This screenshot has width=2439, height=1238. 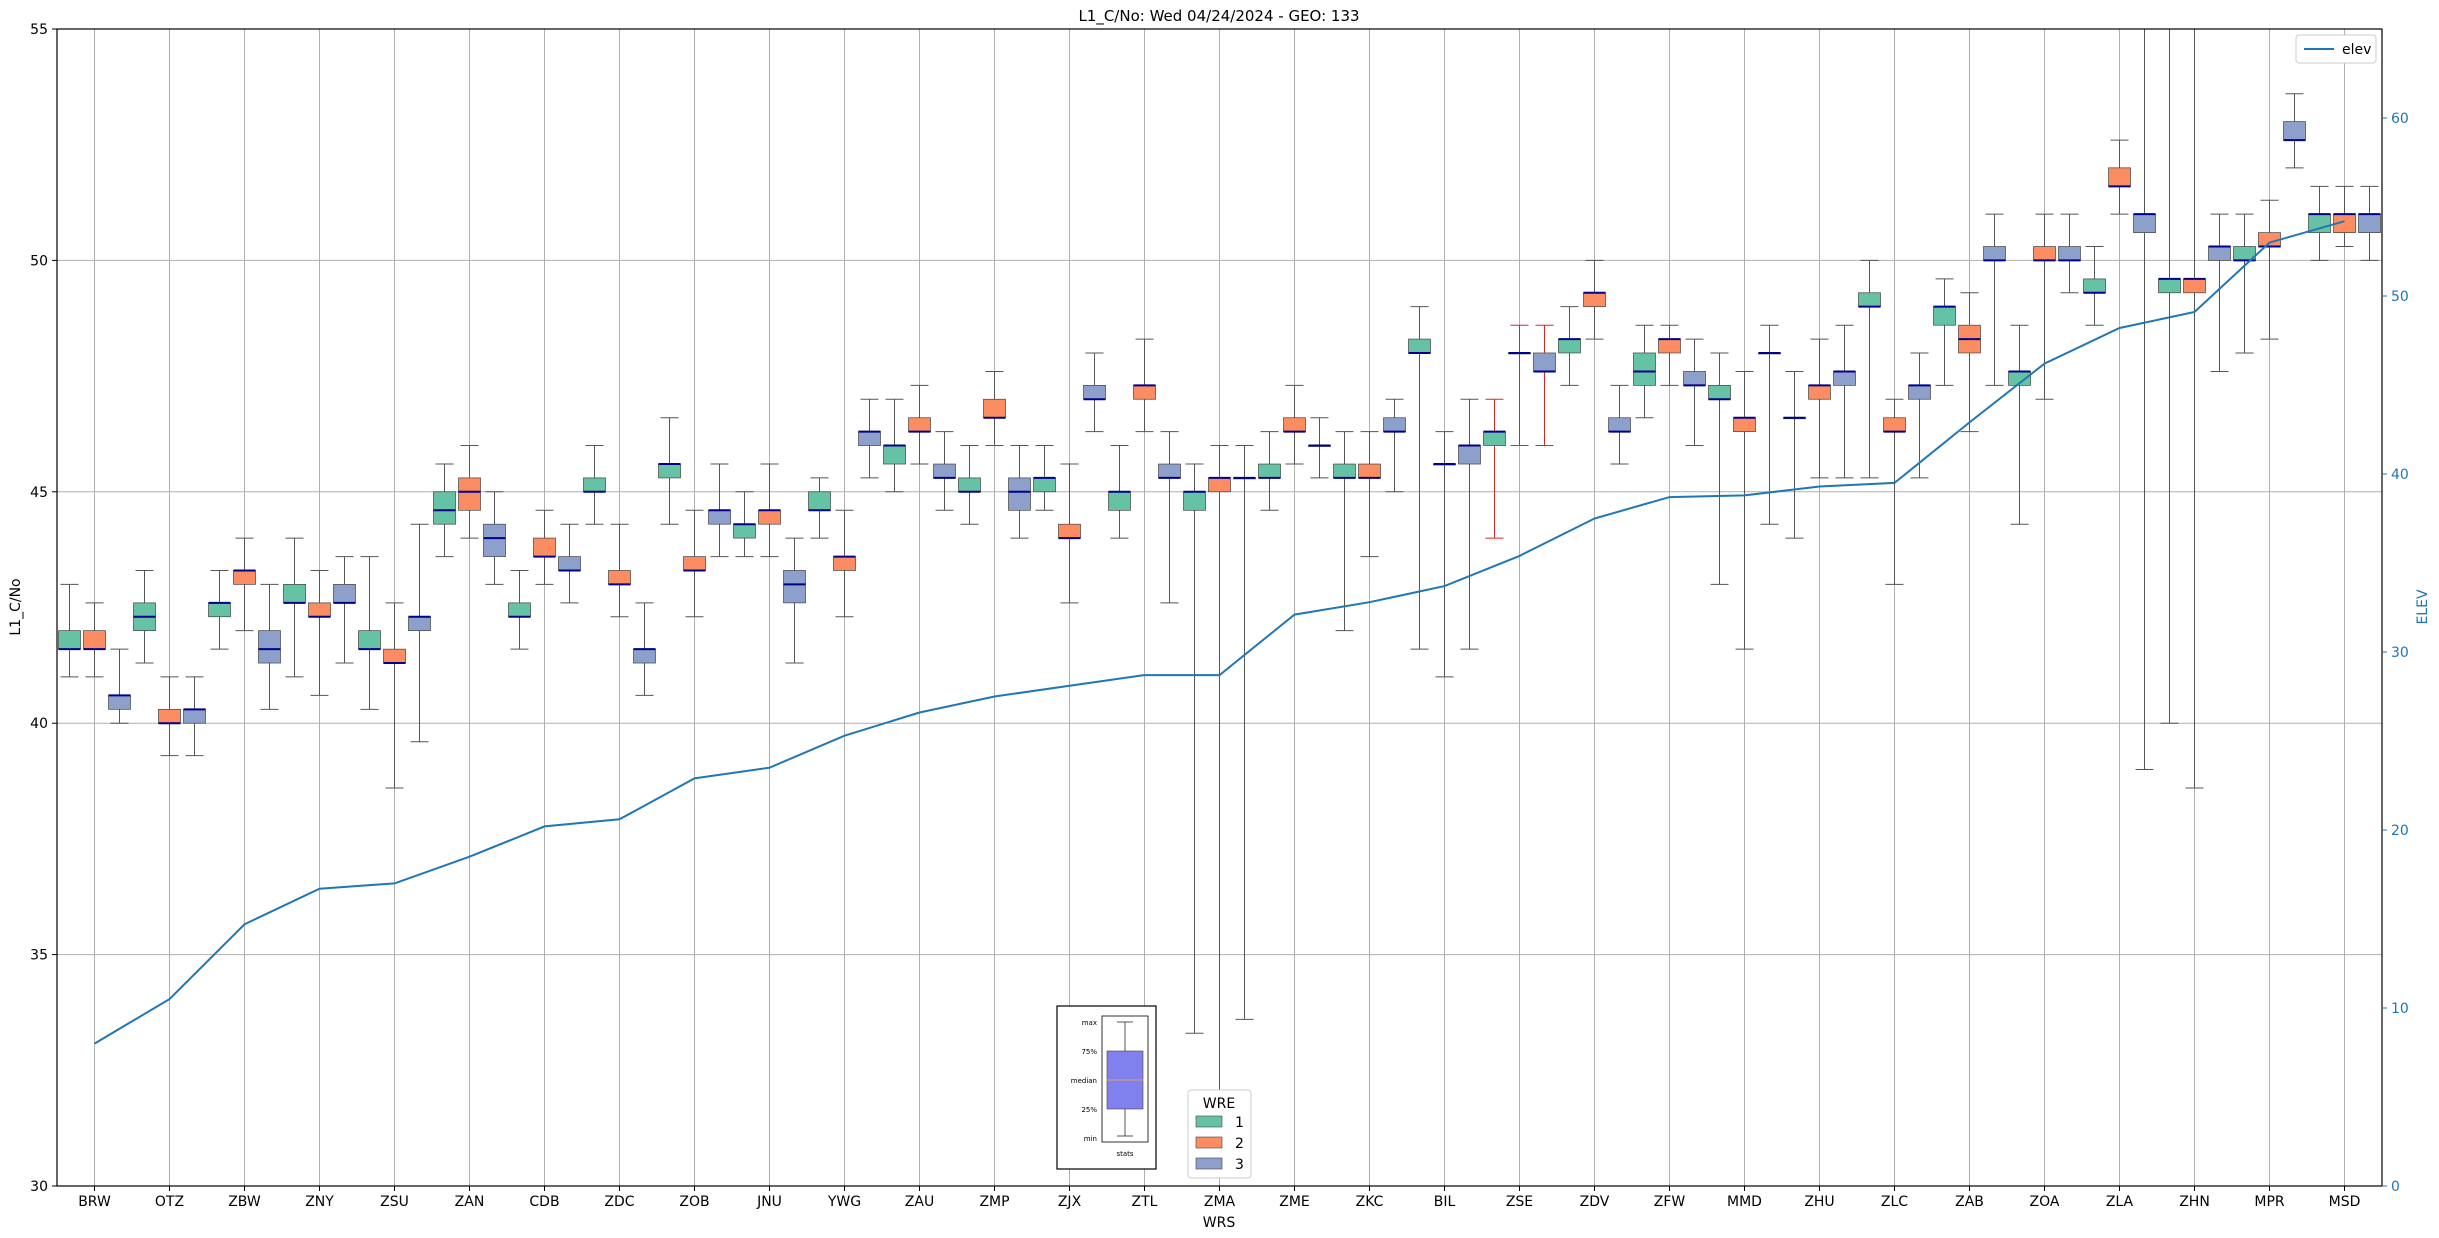 What do you see at coordinates (39, 1187) in the screenshot?
I see `y-tick-label: 30` at bounding box center [39, 1187].